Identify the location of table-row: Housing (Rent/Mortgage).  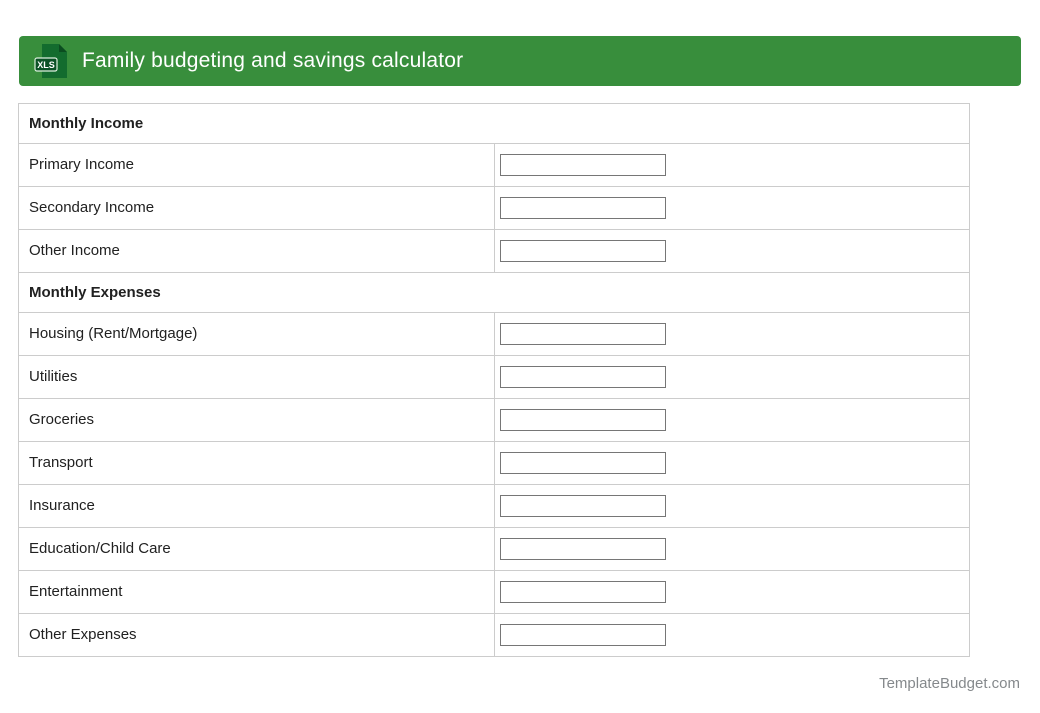
(494, 334).